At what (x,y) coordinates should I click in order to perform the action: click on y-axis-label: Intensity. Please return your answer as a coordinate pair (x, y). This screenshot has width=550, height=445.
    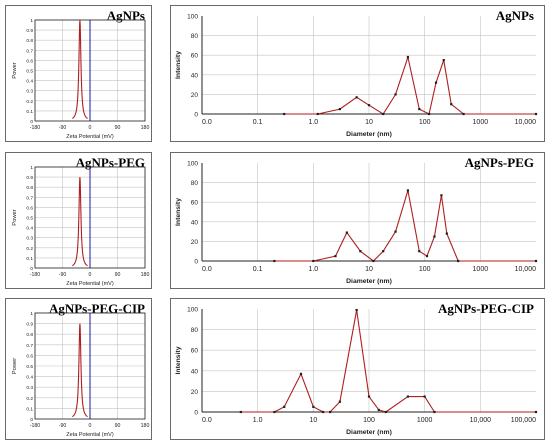
    Looking at the image, I should click on (178, 65).